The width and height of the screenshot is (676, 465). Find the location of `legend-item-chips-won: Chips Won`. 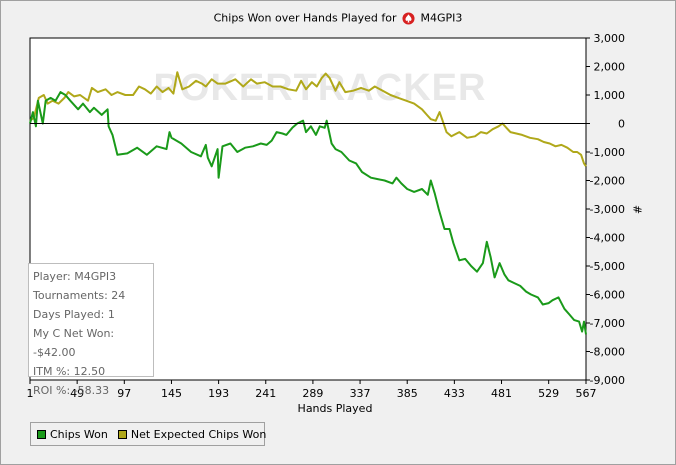

legend-item-chips-won: Chips Won is located at coordinates (72, 434).